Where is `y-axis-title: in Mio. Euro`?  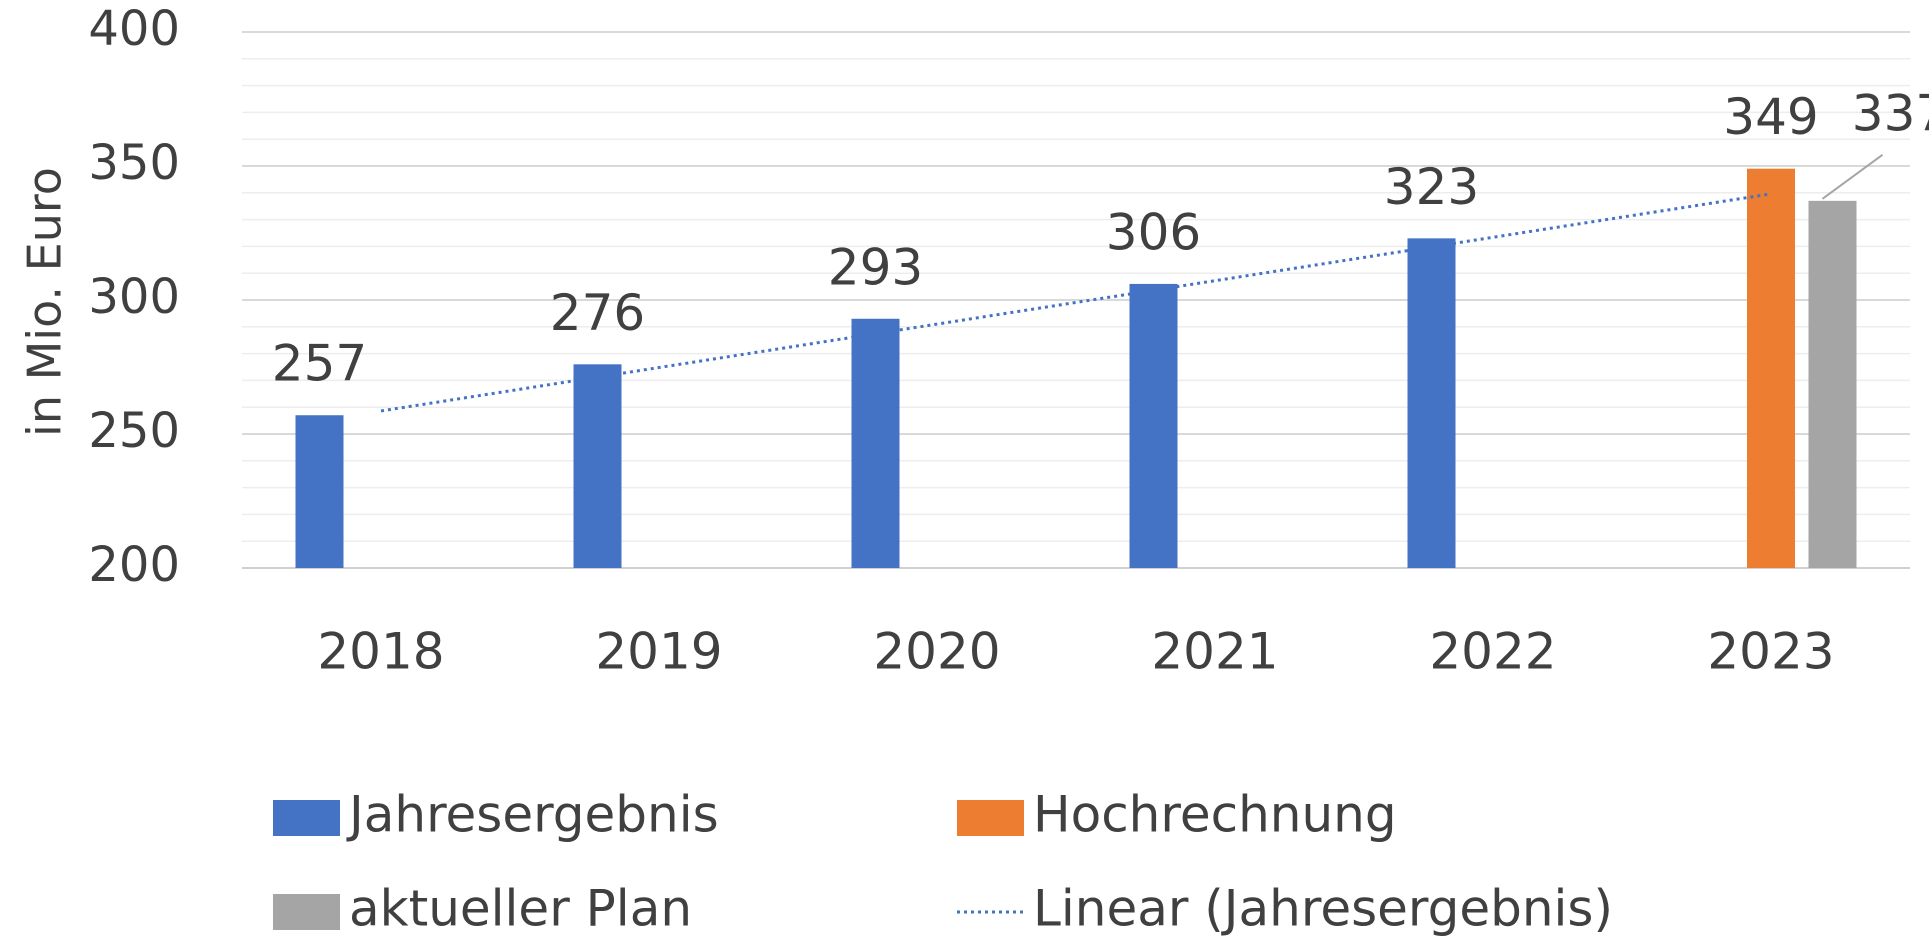
y-axis-title: in Mio. Euro is located at coordinates (45, 302).